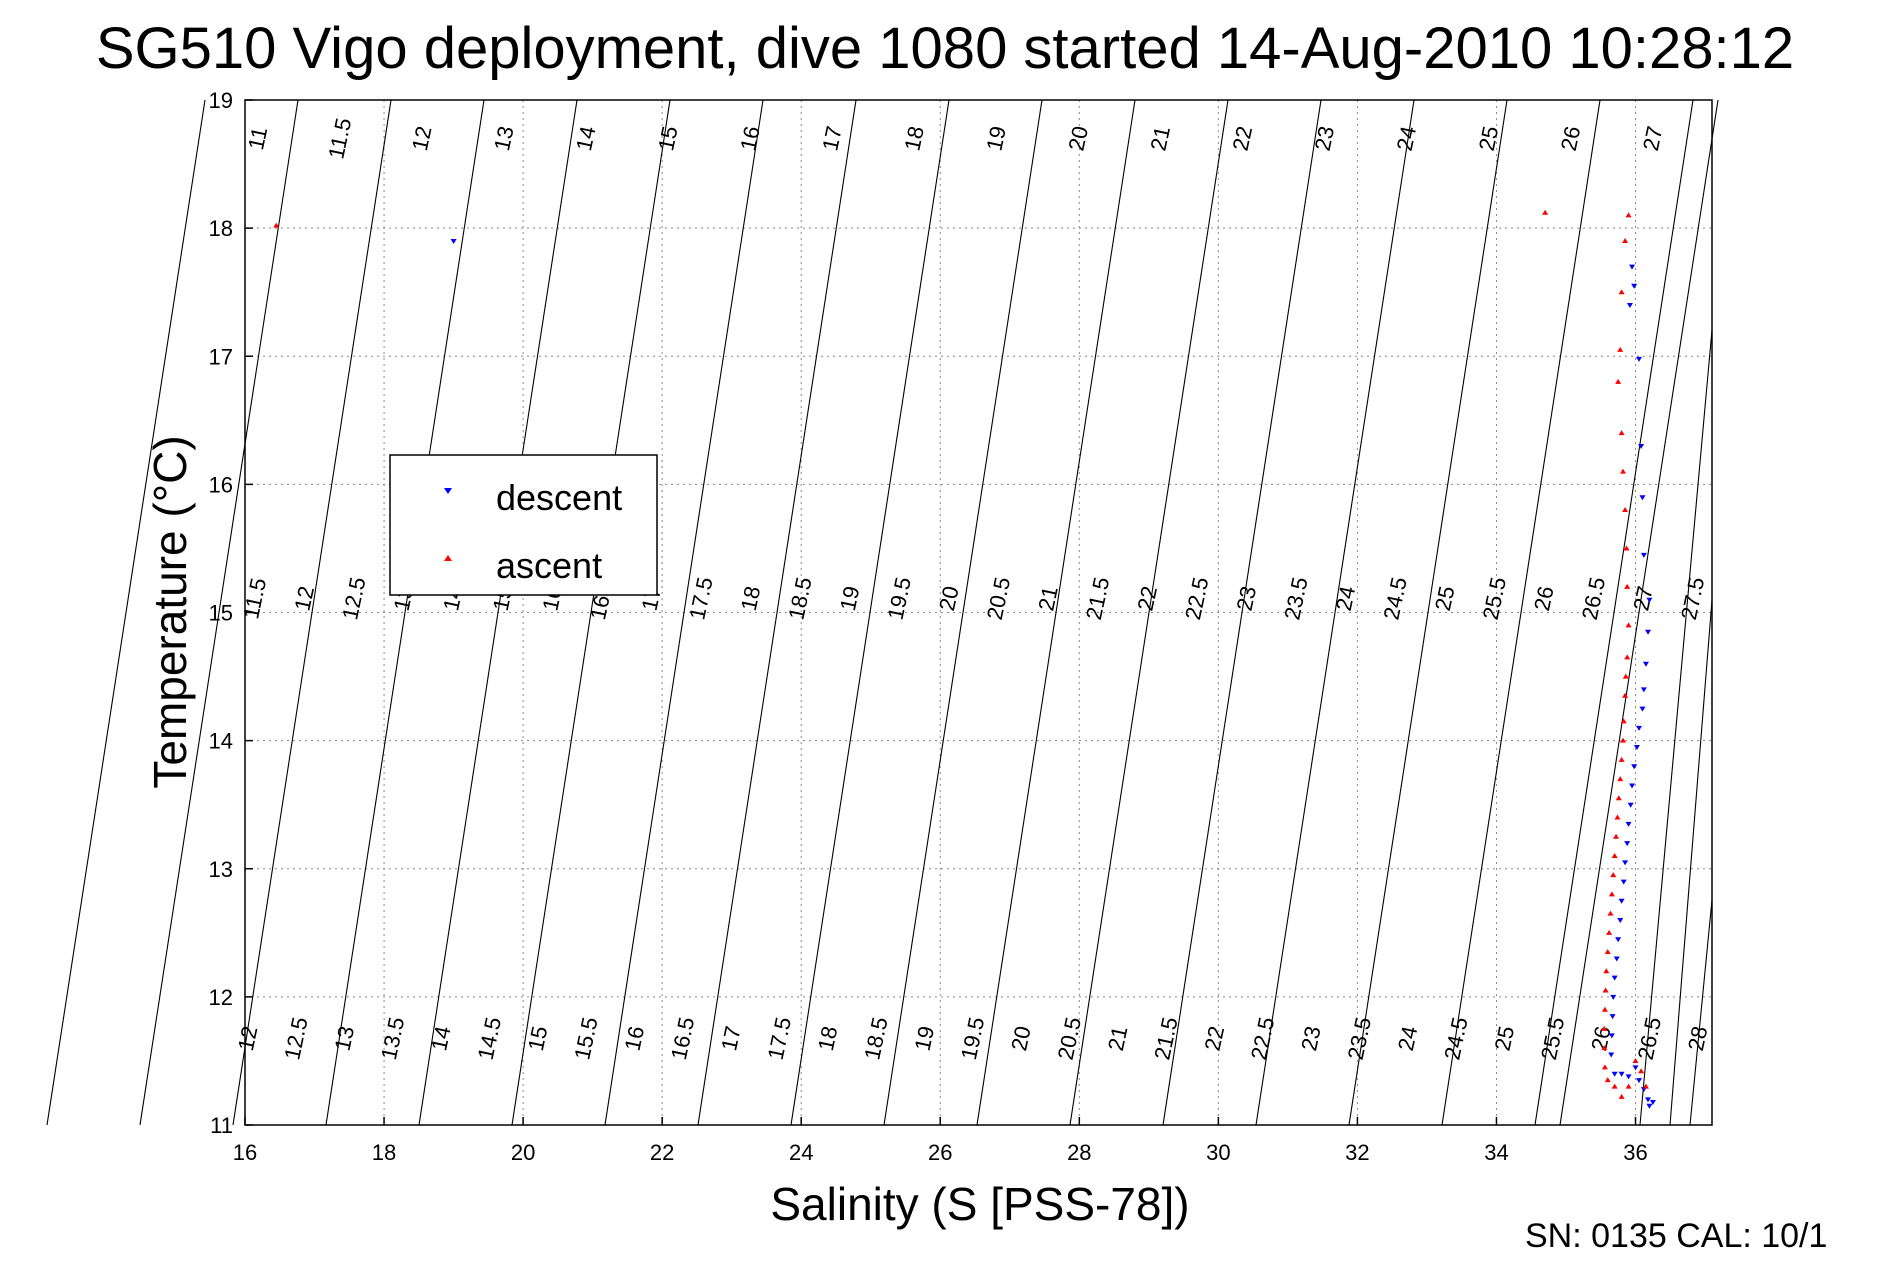 This screenshot has width=1891, height=1262. I want to click on y-axis-ticks: 11 12 13 14 15 16 17 18 19, so click(231, 613).